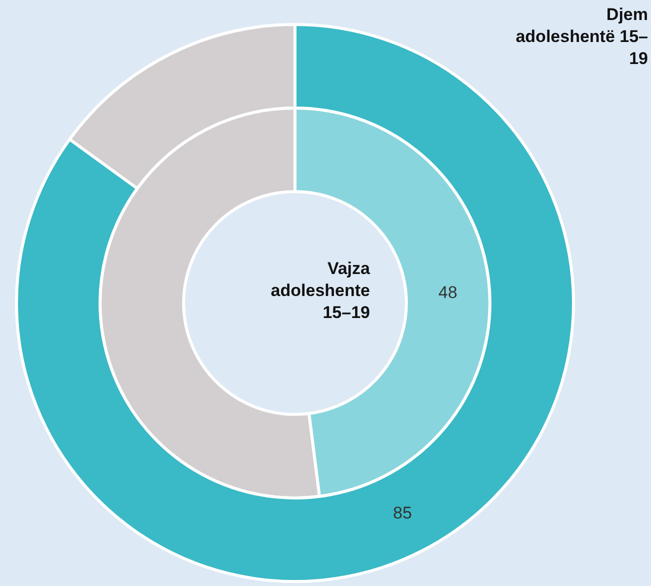  I want to click on slice-label: Vajza adoleshente 15–19, so click(320, 291).